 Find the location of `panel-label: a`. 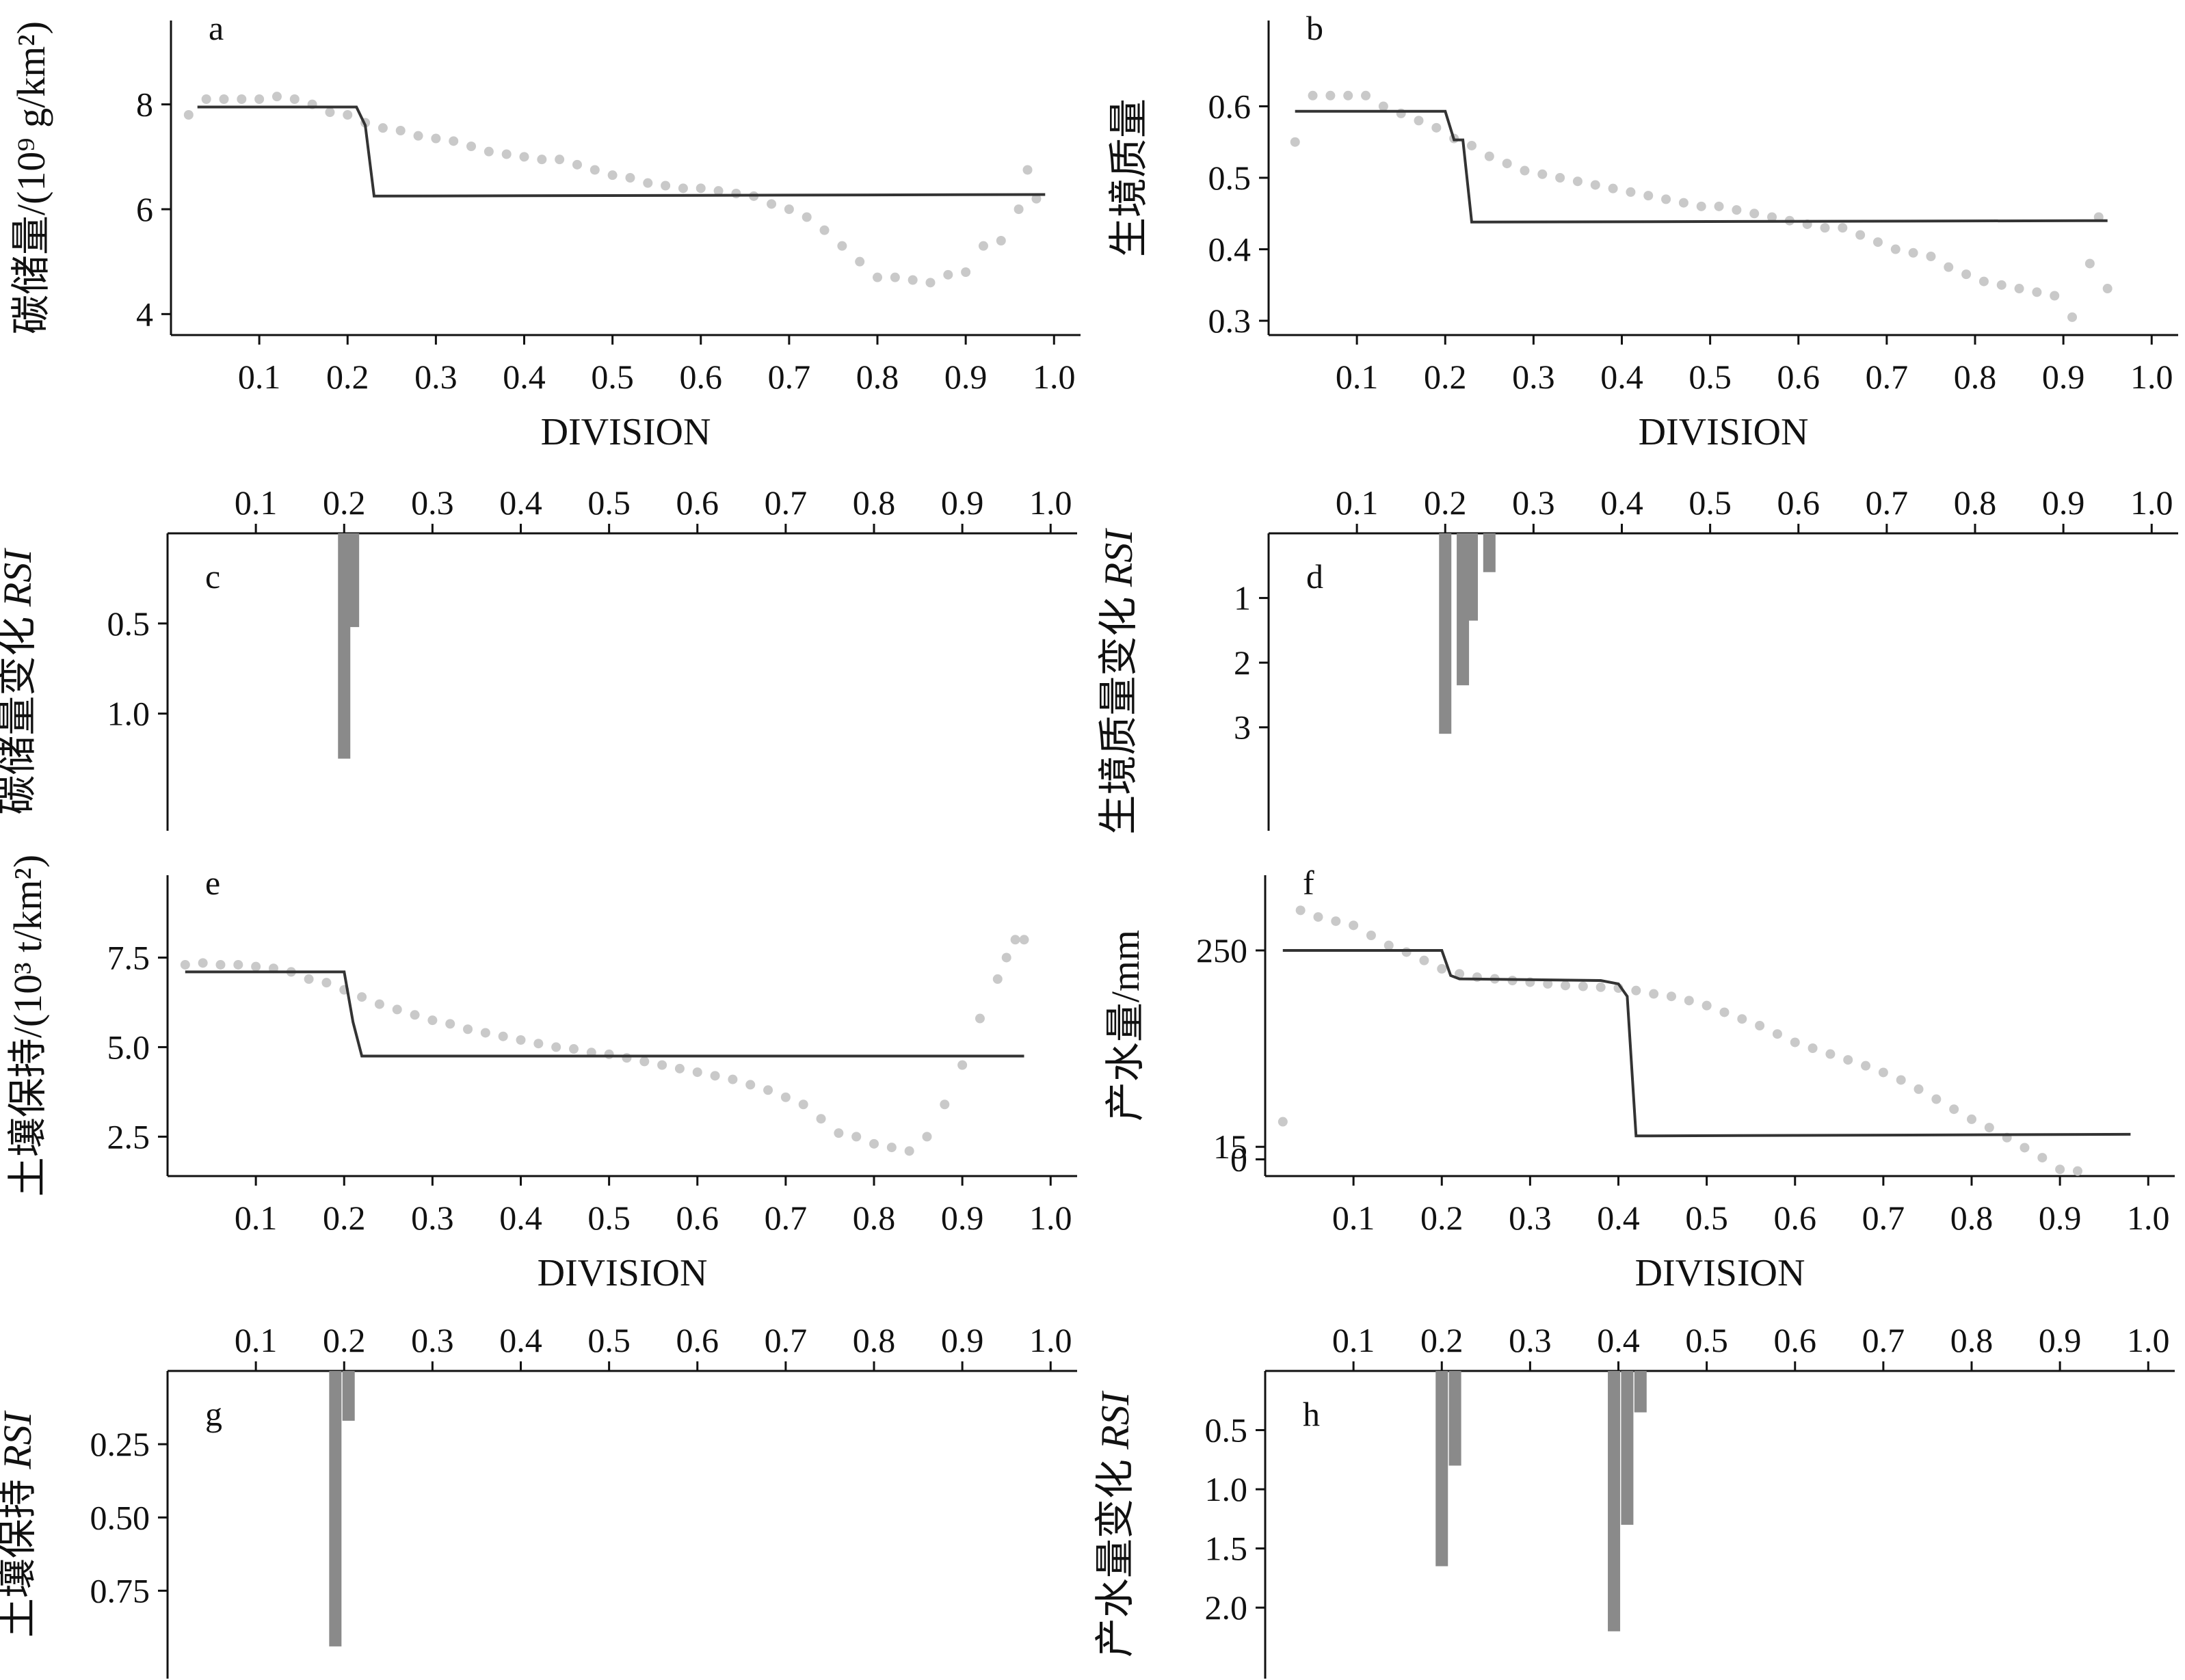

panel-label: a is located at coordinates (216, 28).